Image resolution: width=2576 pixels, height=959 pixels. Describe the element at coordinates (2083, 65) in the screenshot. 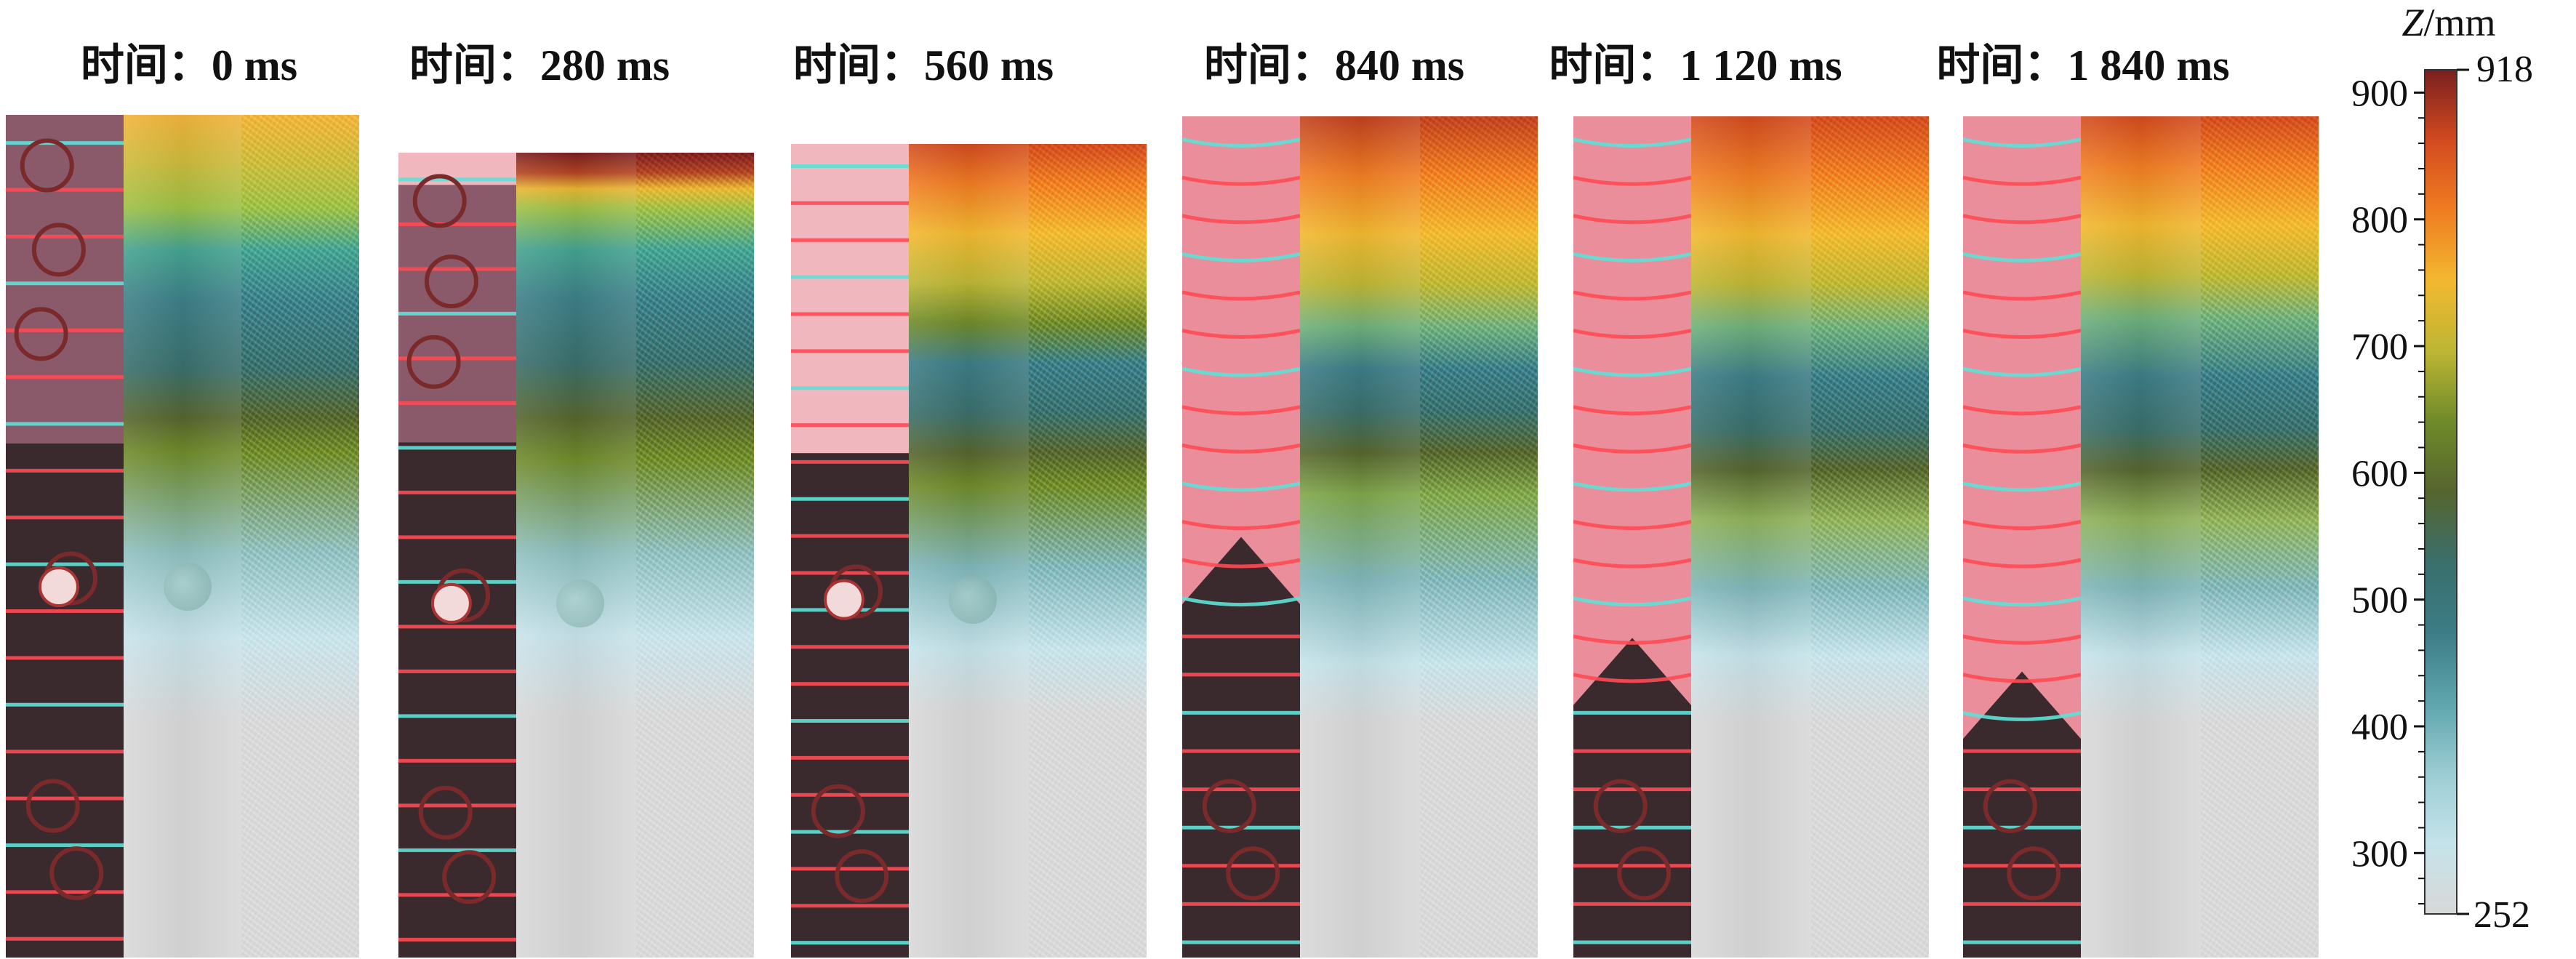

I see `frame-title-5: 时间：1 840 ms` at that location.